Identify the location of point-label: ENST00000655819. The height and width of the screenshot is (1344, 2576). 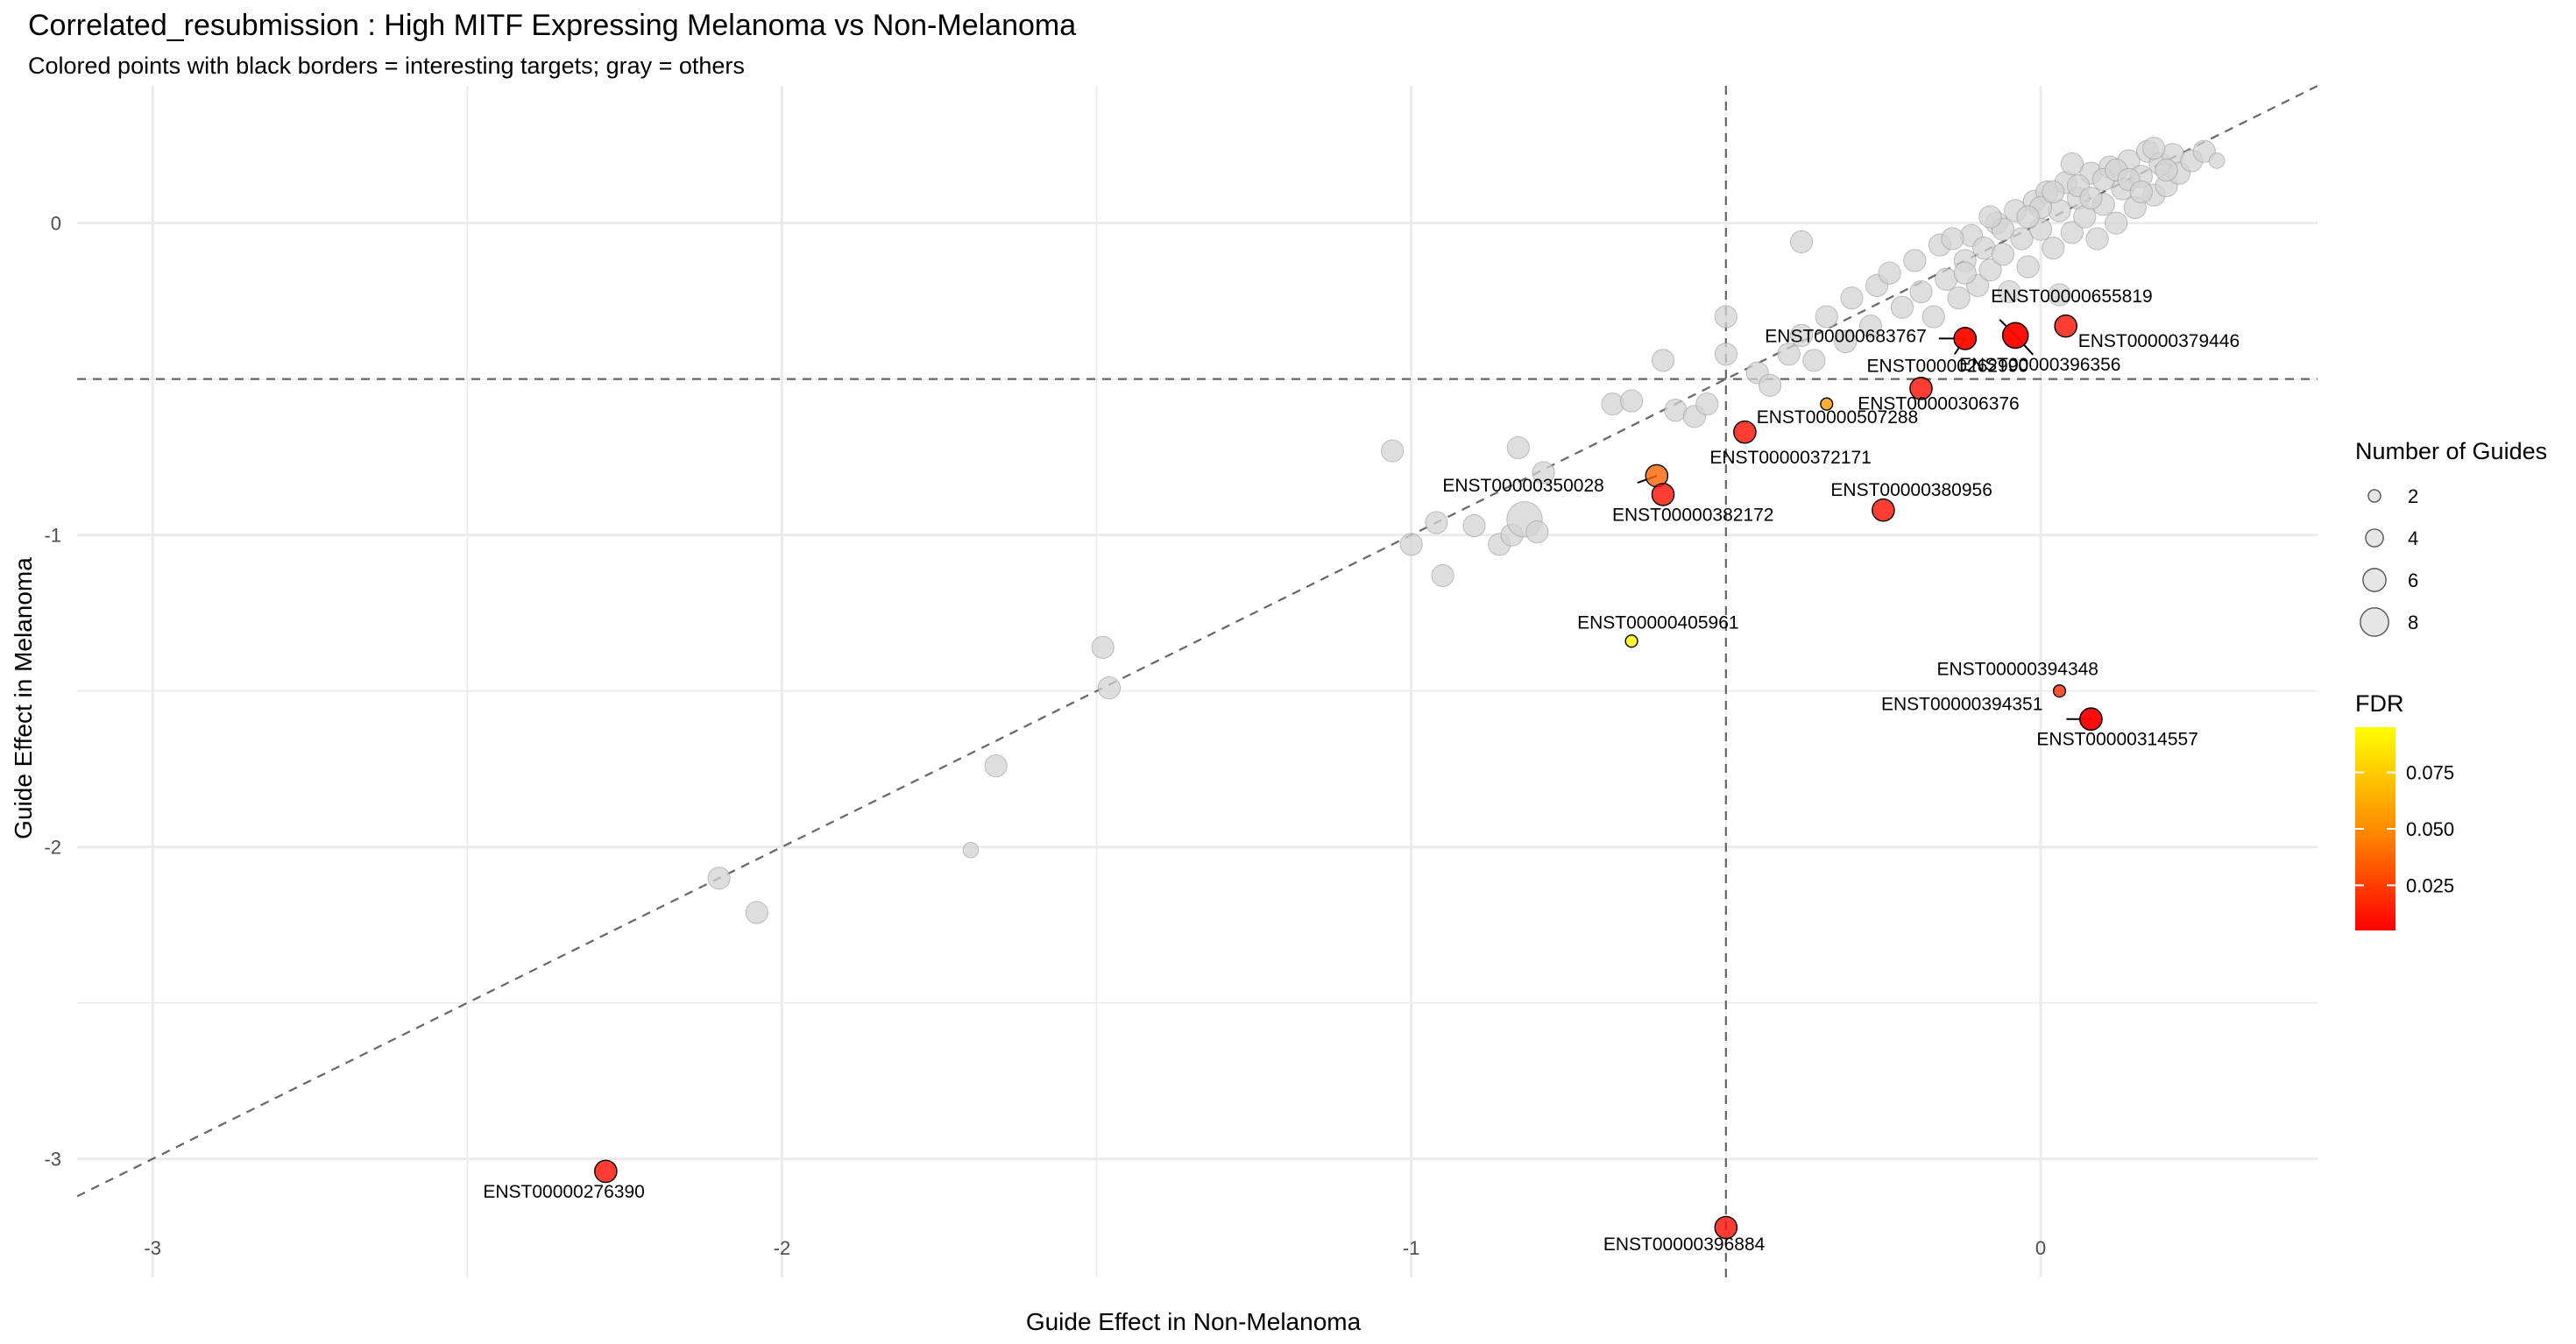
(2071, 296).